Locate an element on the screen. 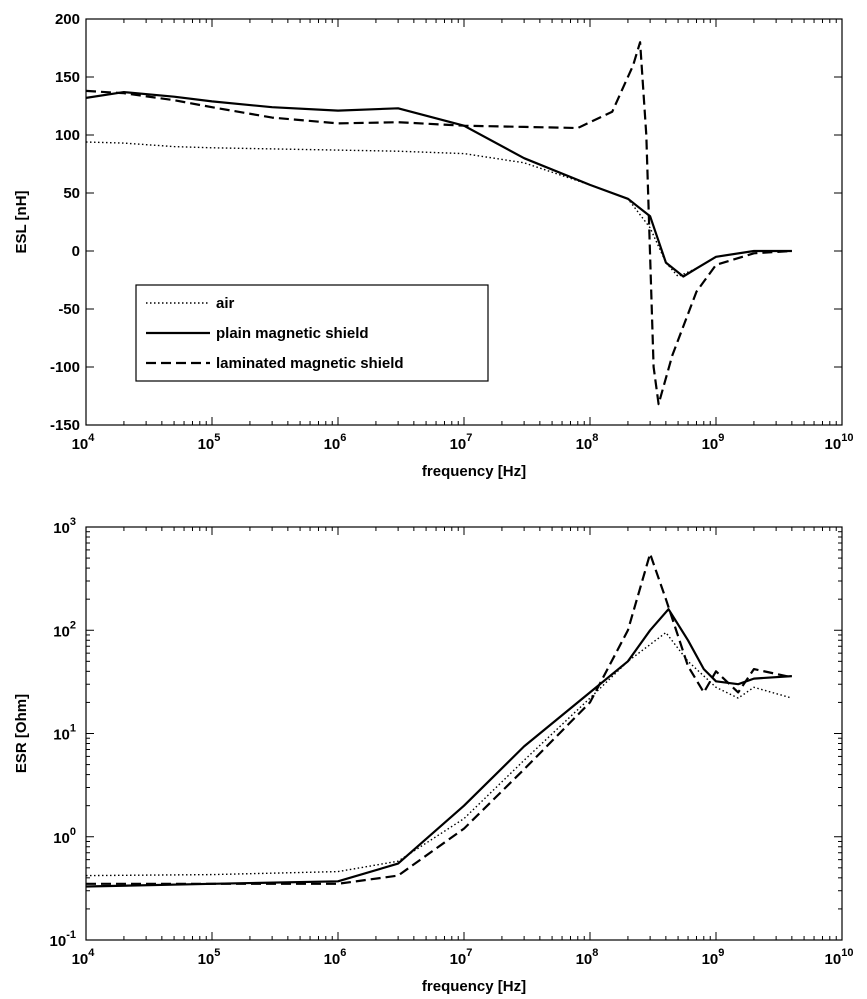 Image resolution: width=867 pixels, height=999 pixels. esl-x-axis-label: frequency [Hz] is located at coordinates (474, 471).